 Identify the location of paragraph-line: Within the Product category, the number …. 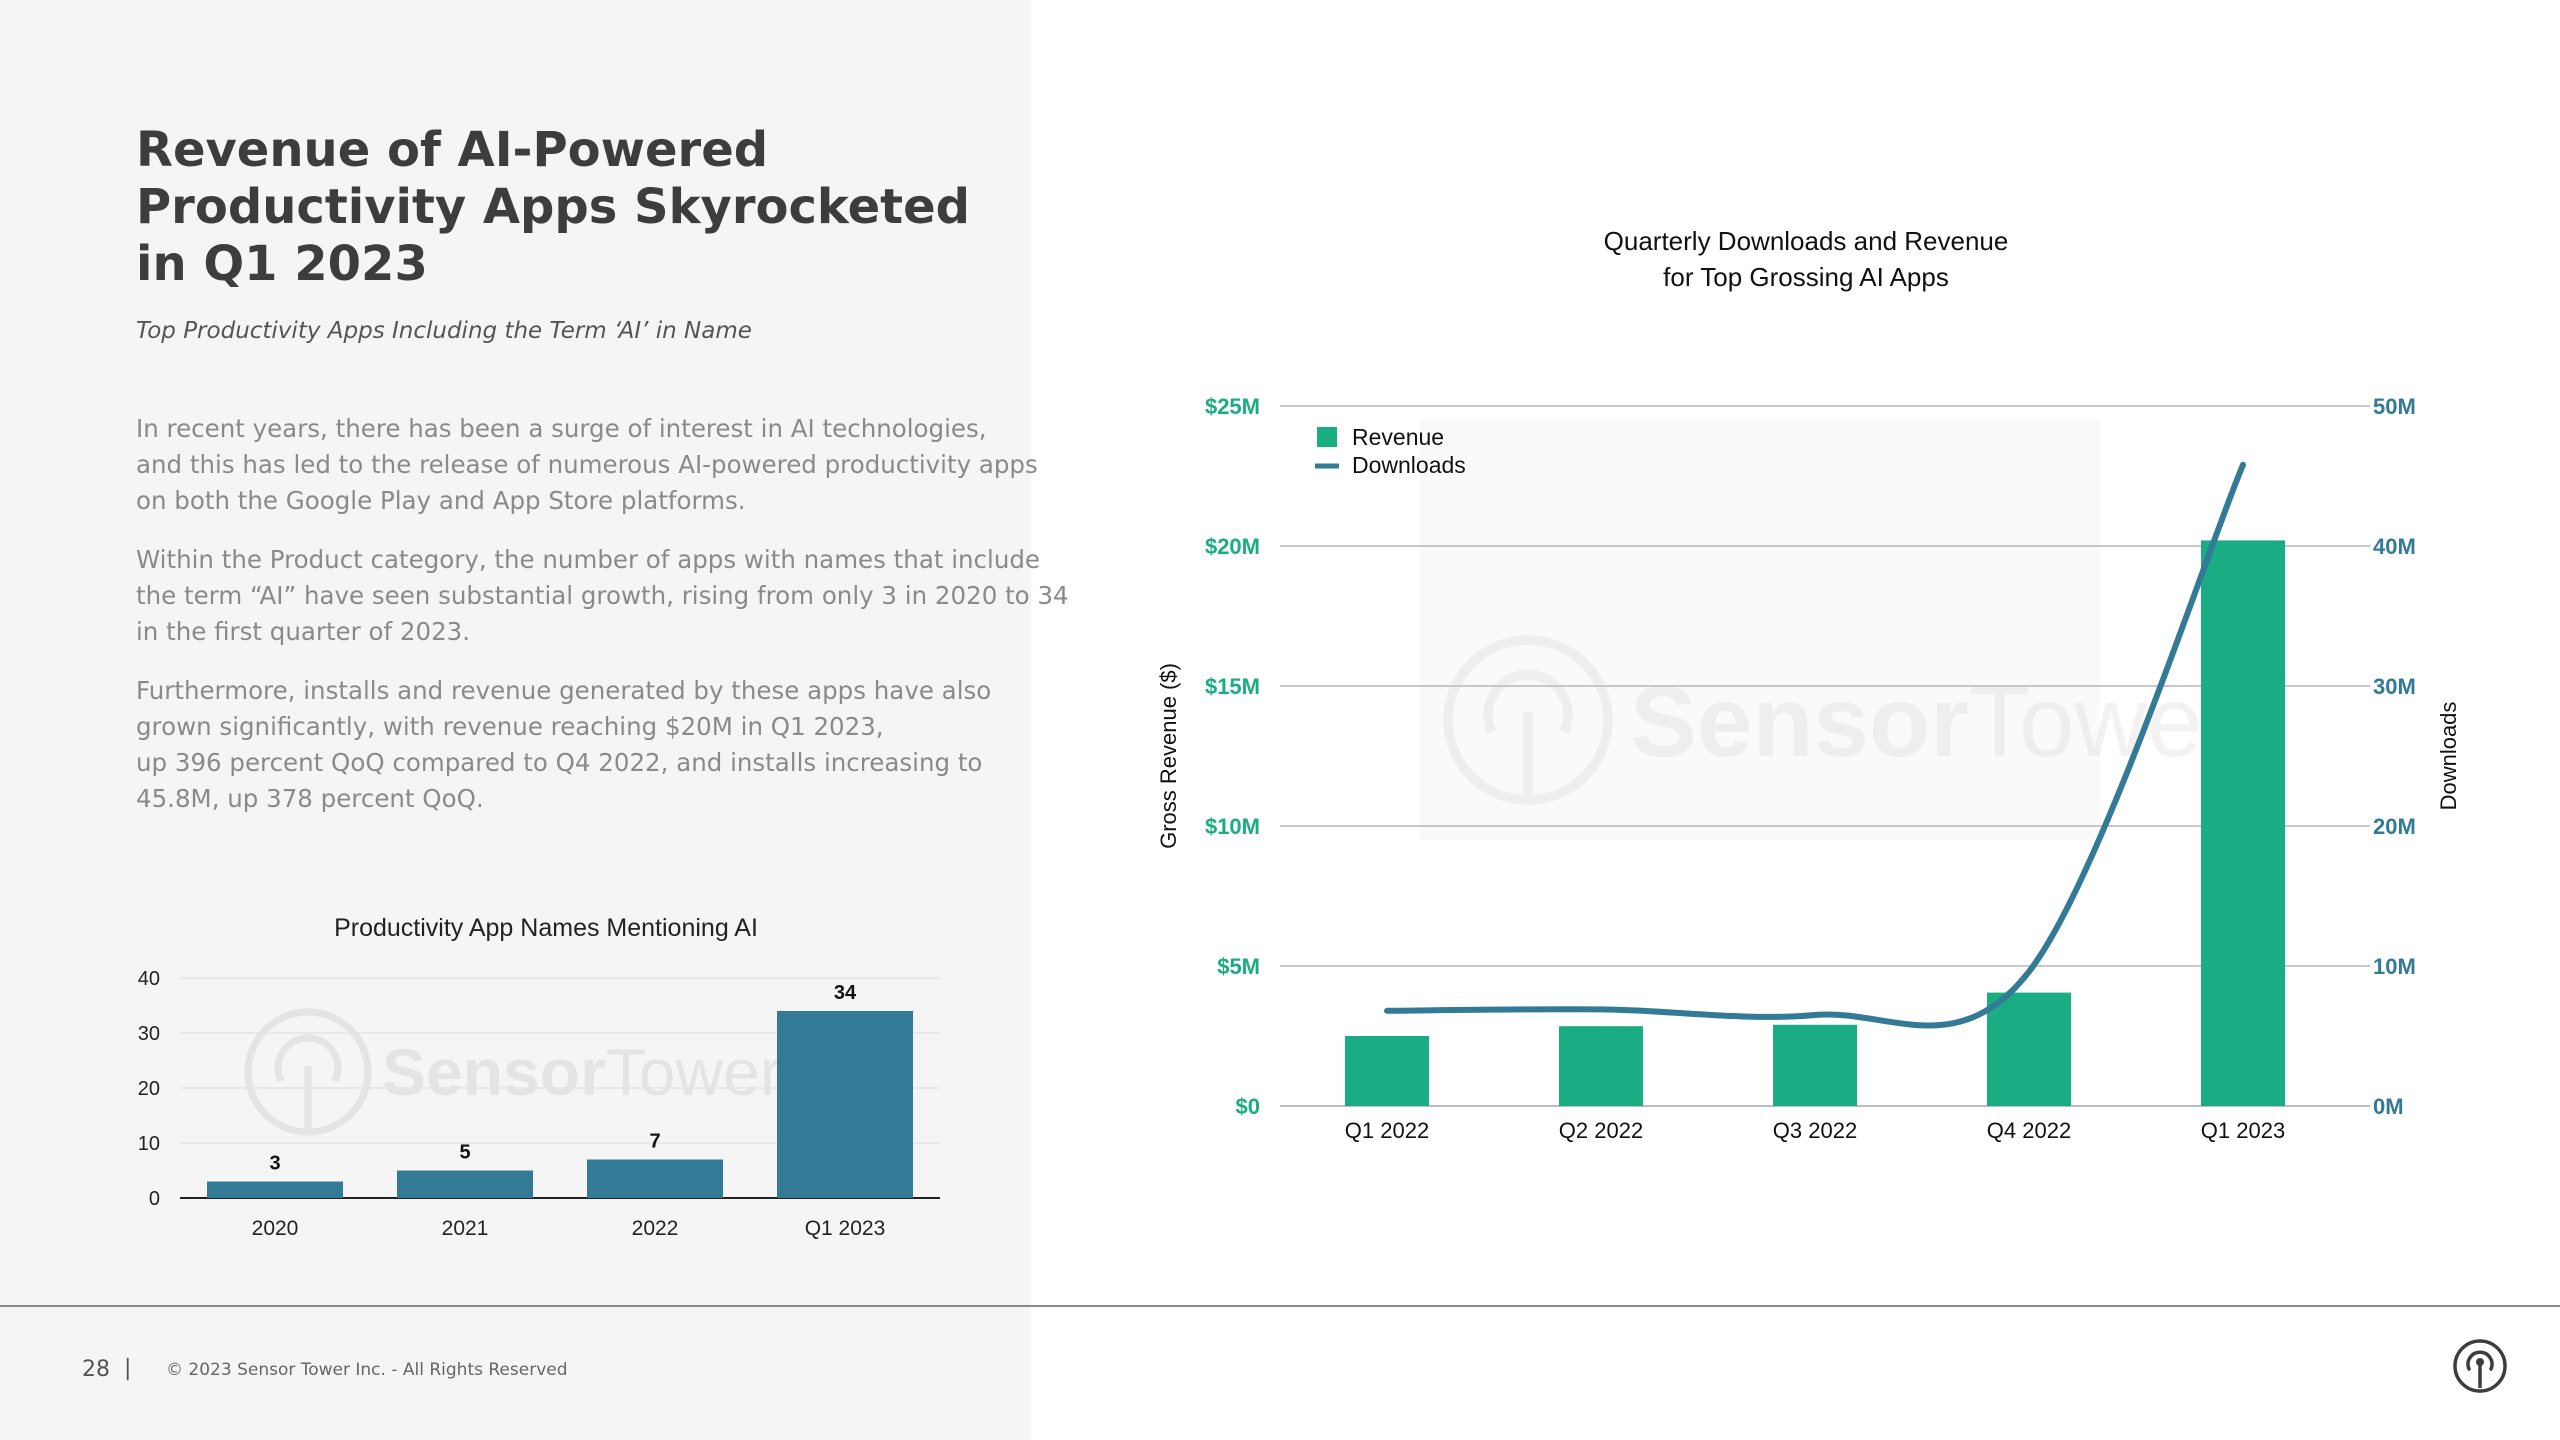
(588, 559).